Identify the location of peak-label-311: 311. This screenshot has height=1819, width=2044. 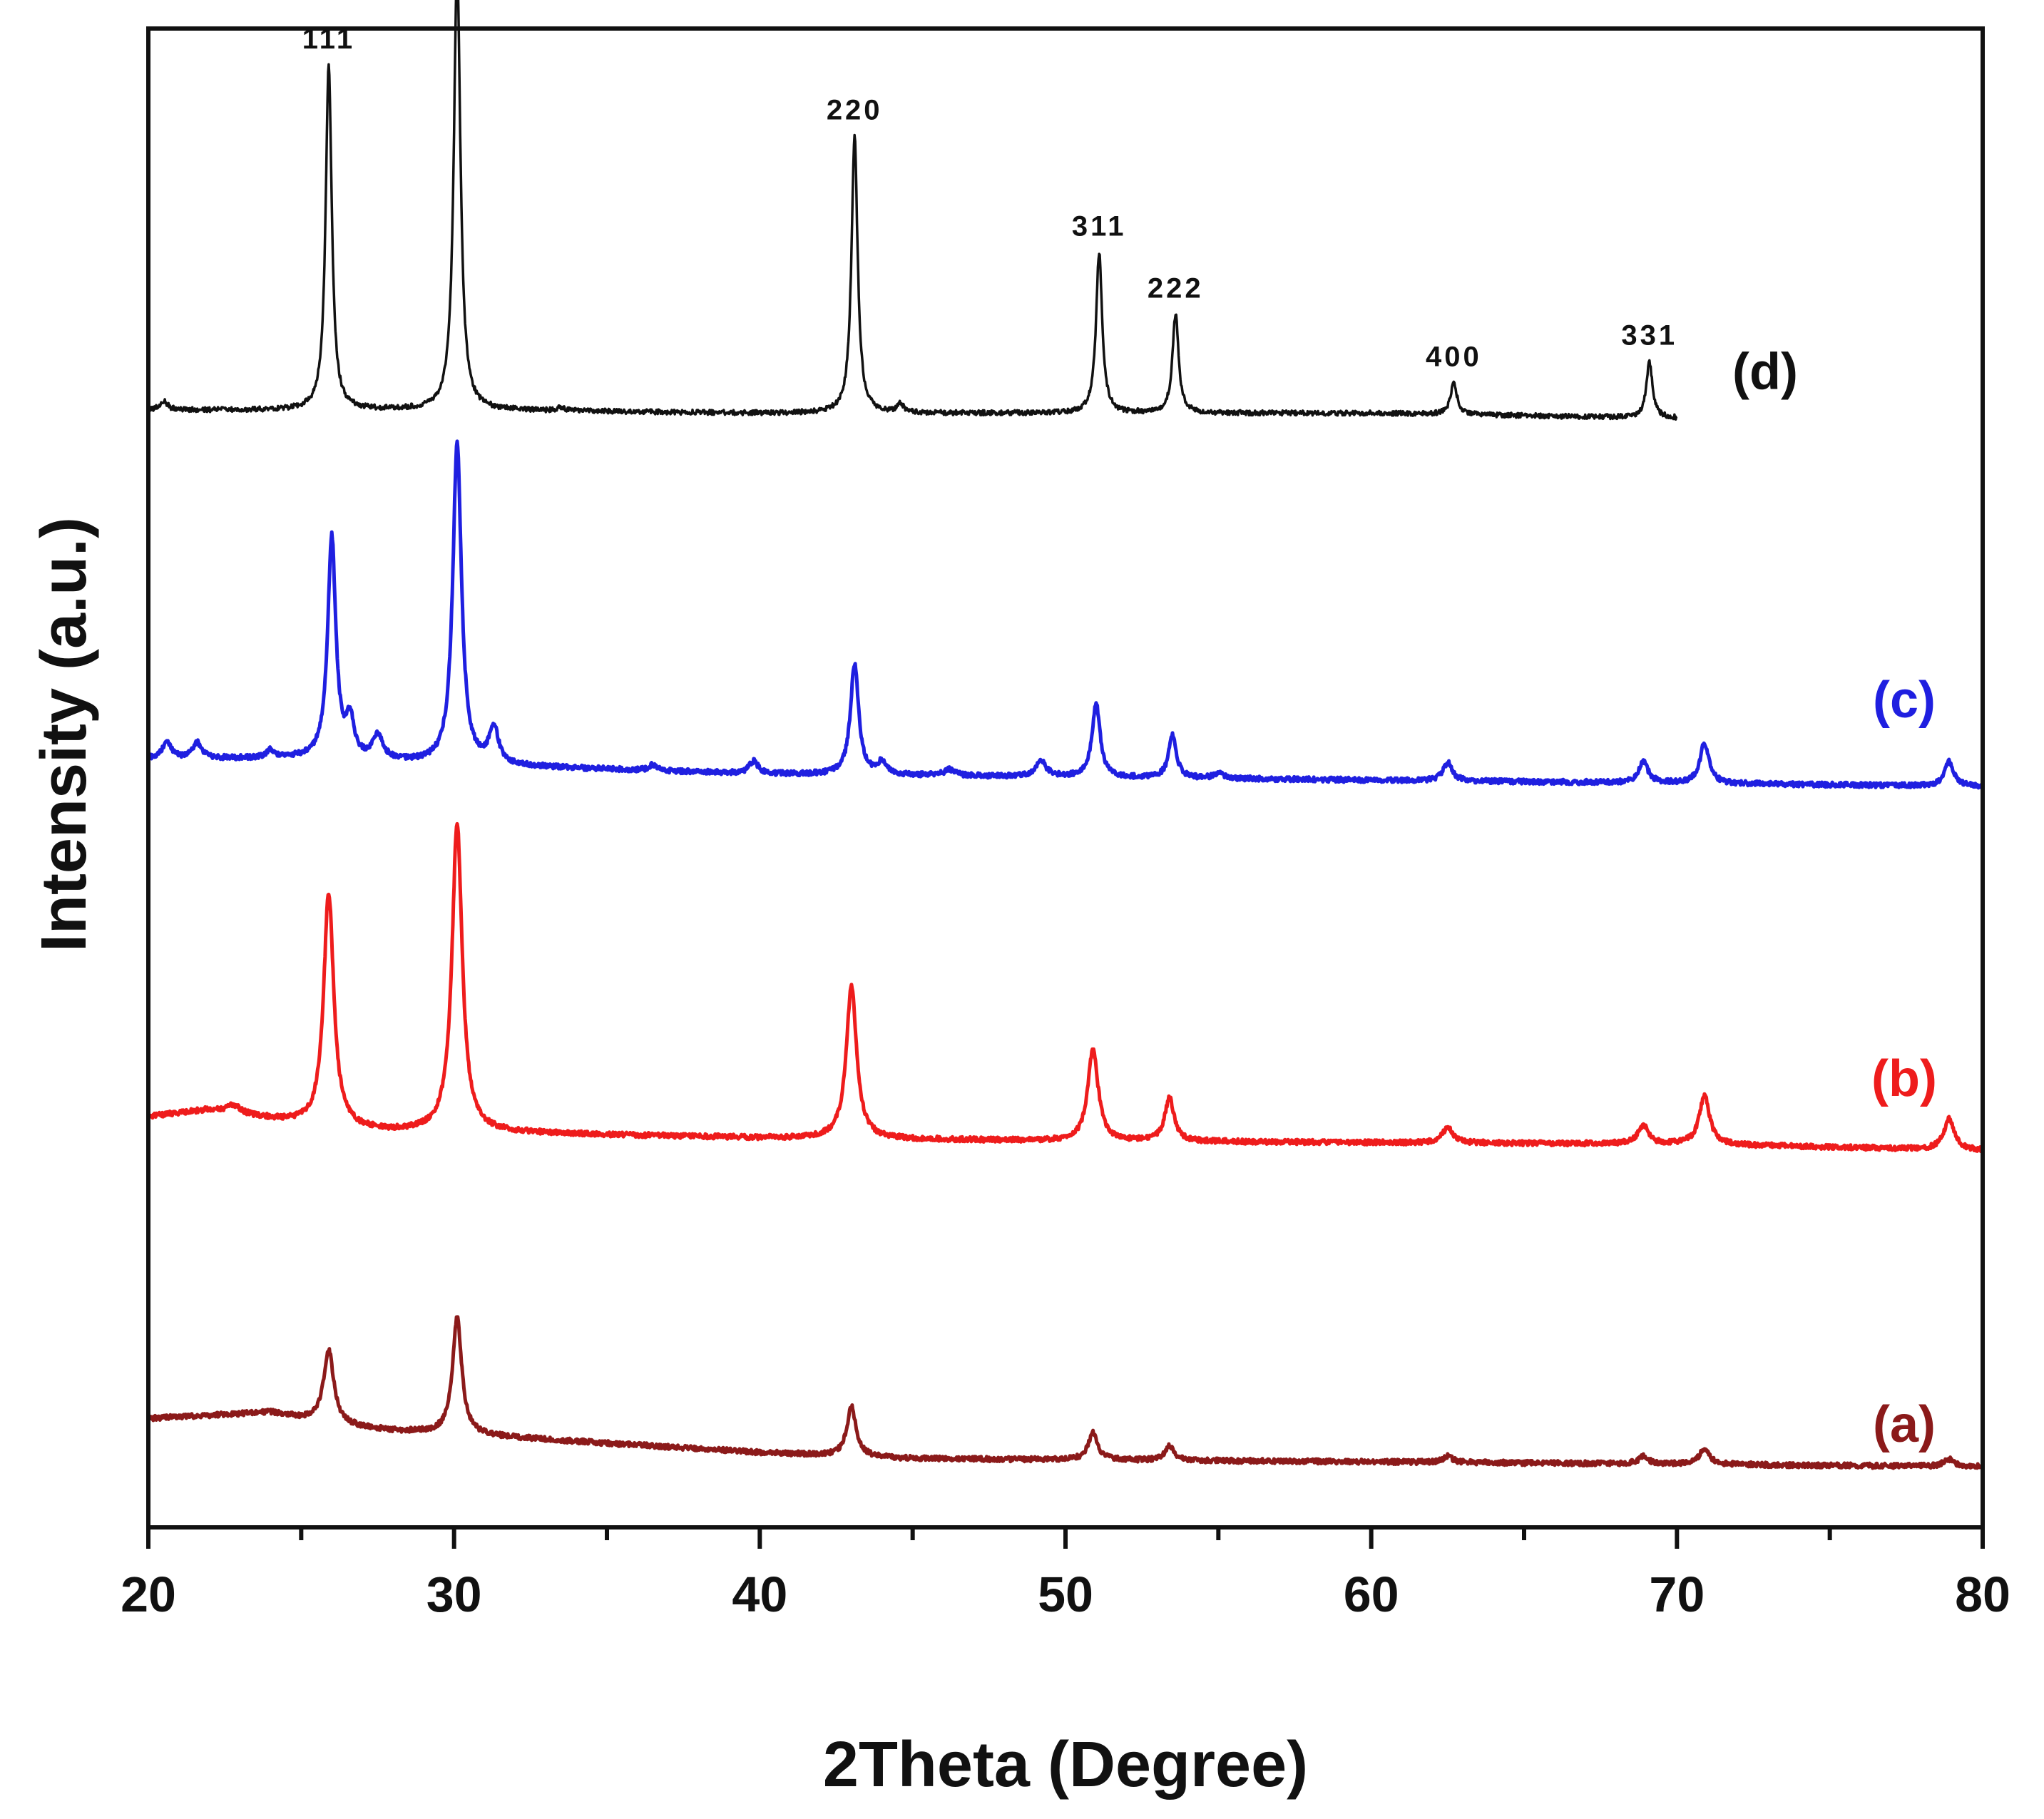
(1099, 227).